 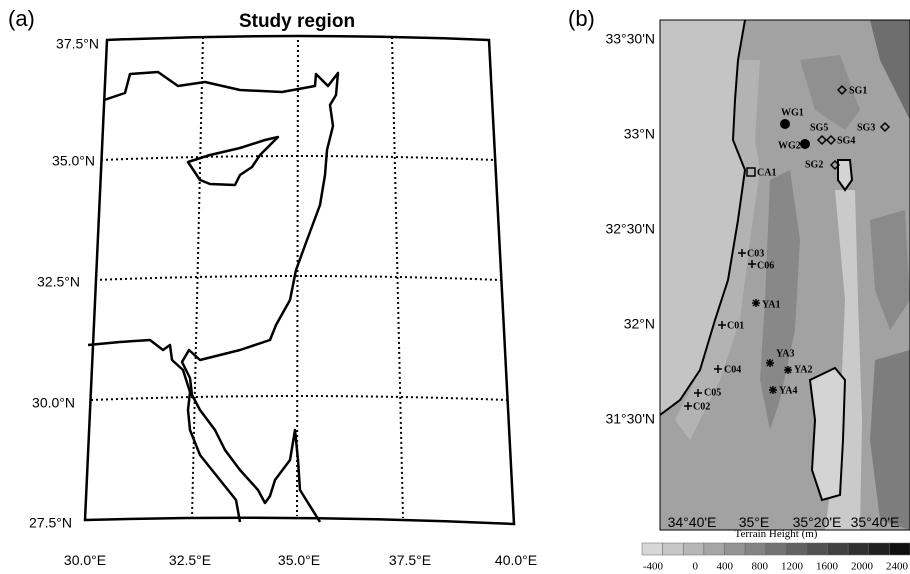 I want to click on station-label: YA2, so click(x=803, y=369).